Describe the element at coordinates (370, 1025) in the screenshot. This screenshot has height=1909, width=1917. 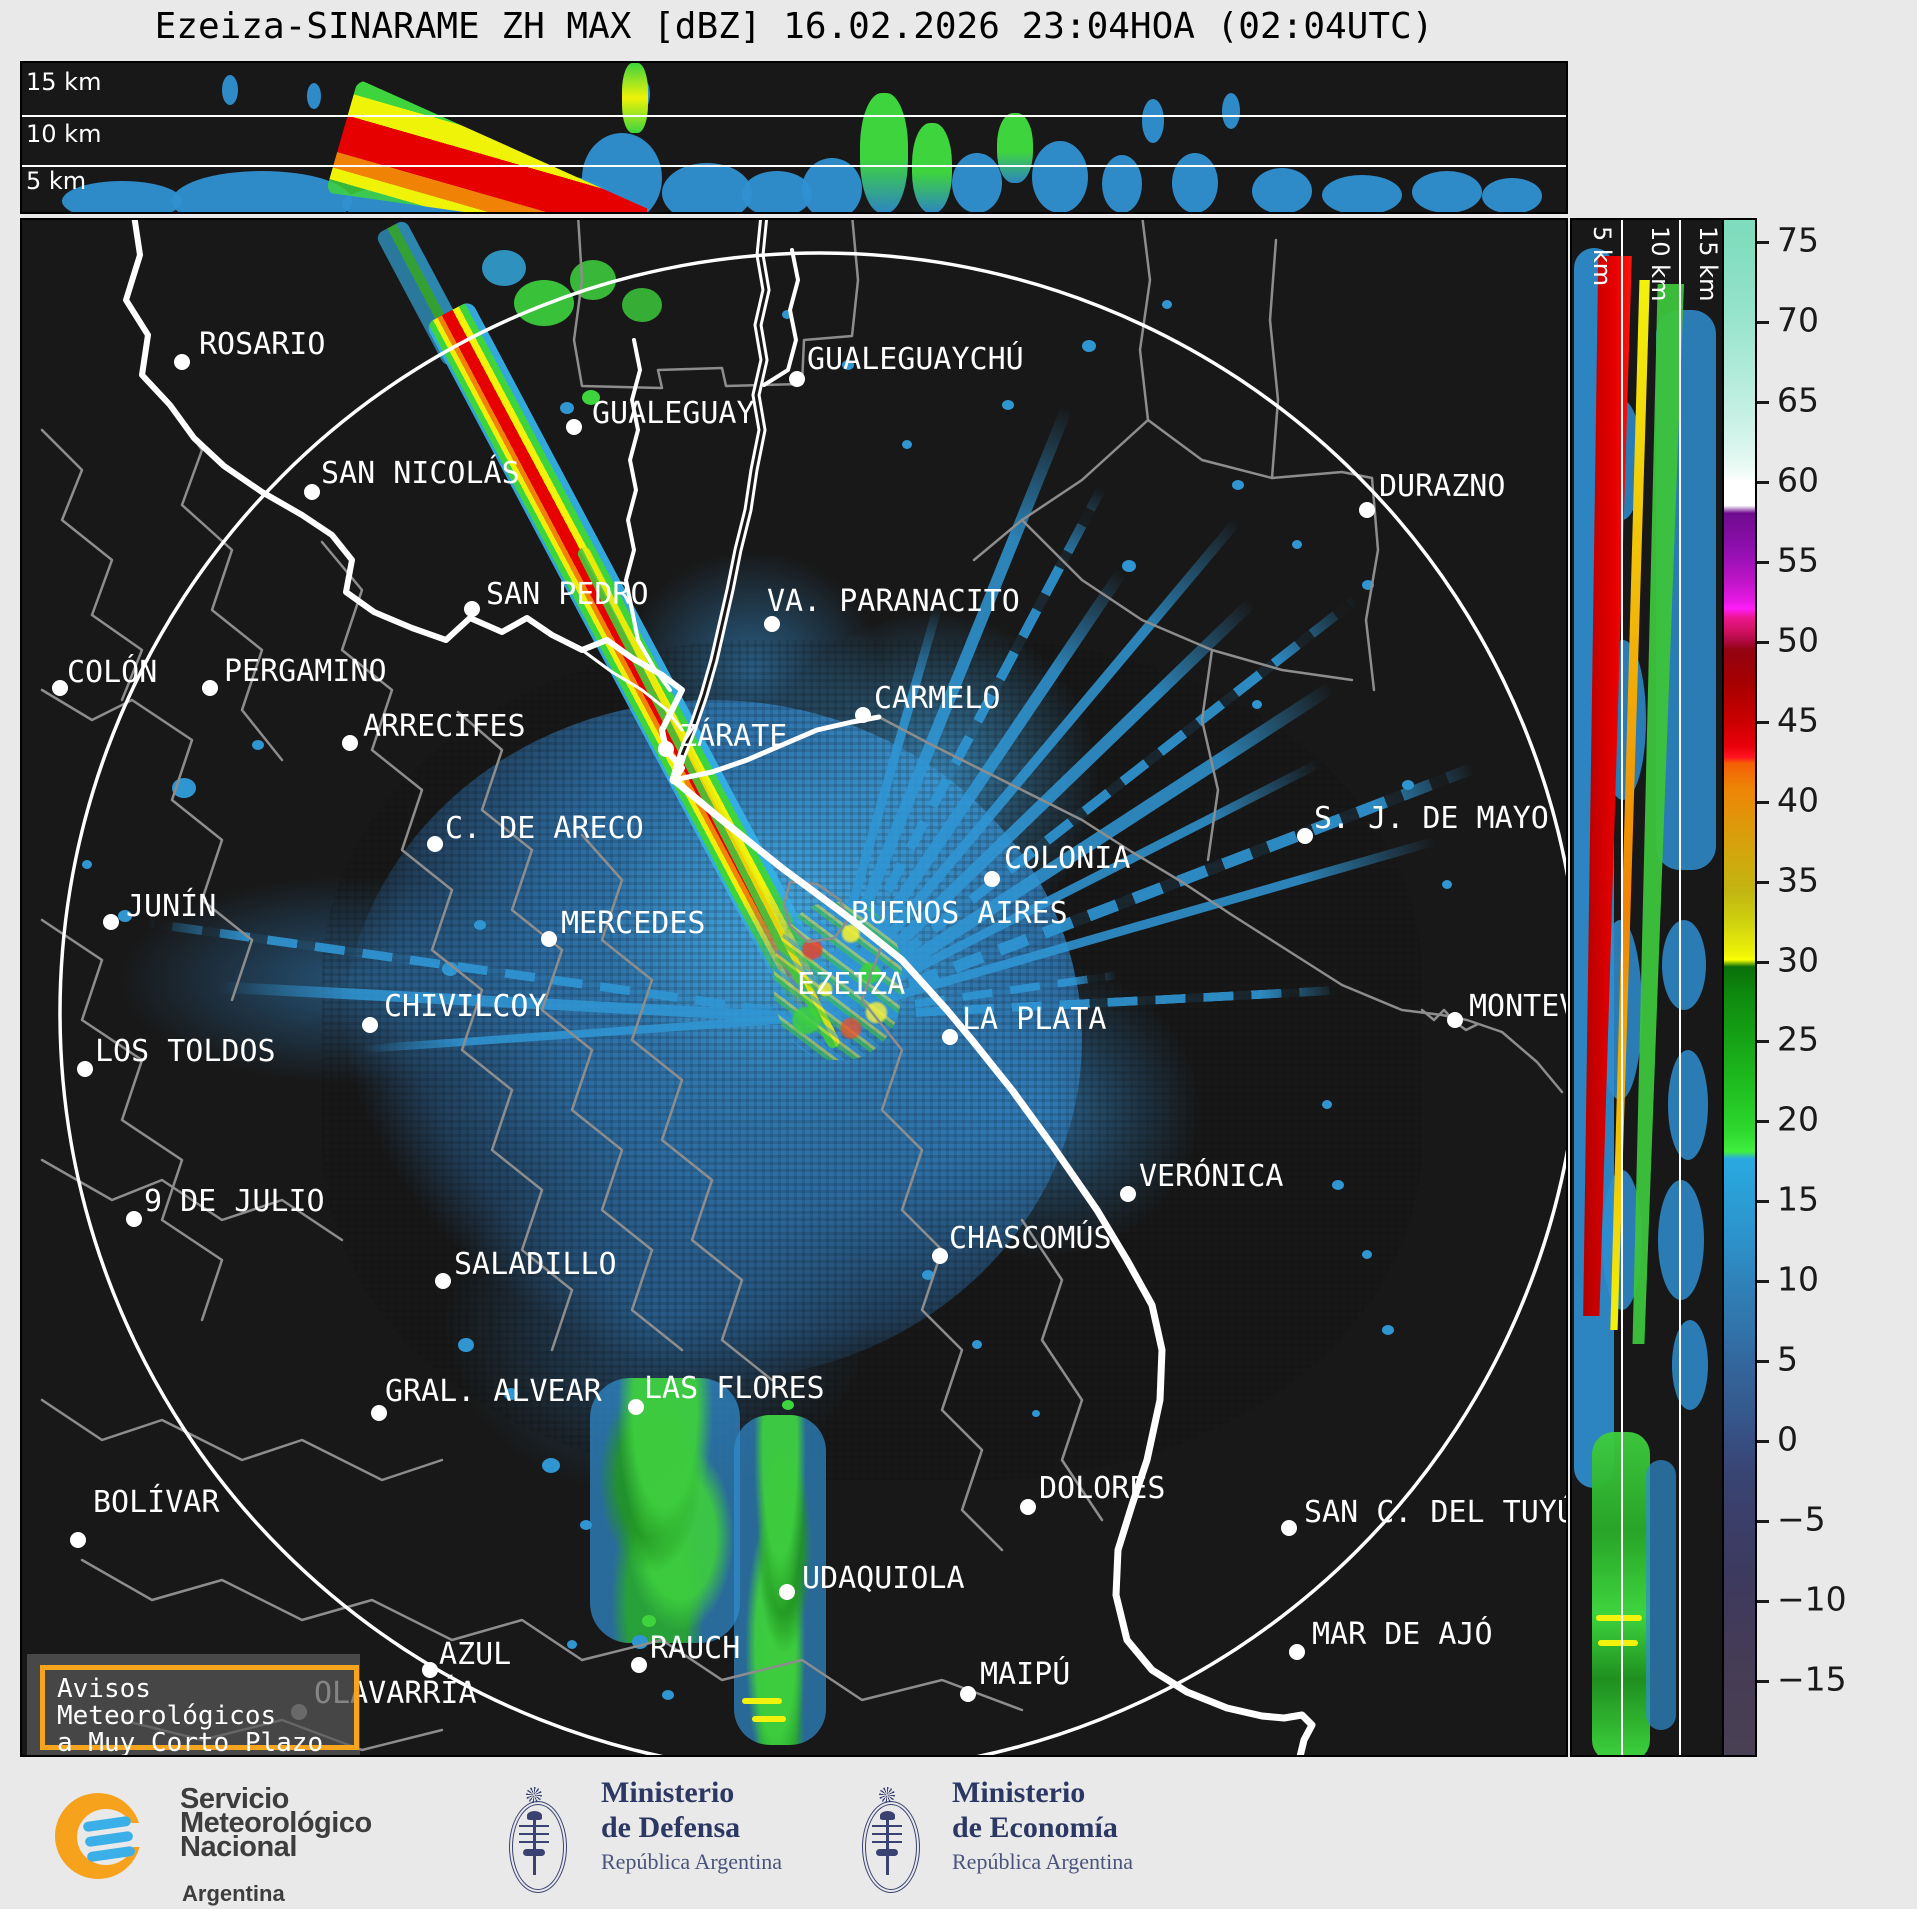
I see `city-dot-chivilcoy` at that location.